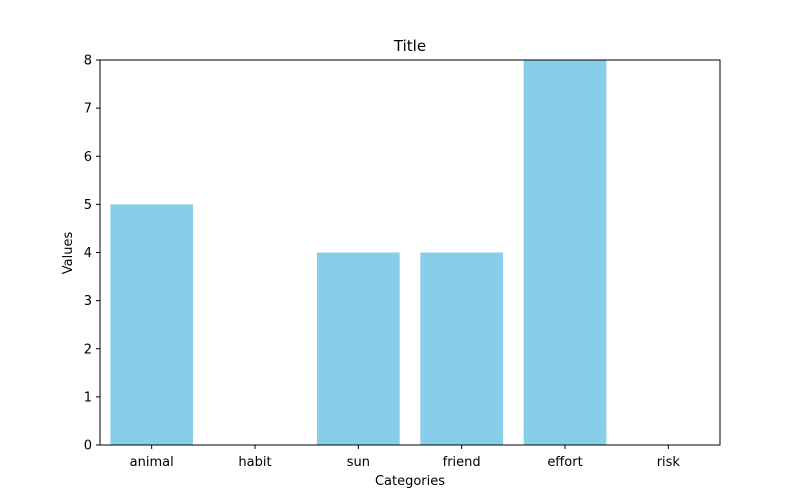 This screenshot has height=500, width=800. What do you see at coordinates (88, 109) in the screenshot?
I see `y-tick-label: 7` at bounding box center [88, 109].